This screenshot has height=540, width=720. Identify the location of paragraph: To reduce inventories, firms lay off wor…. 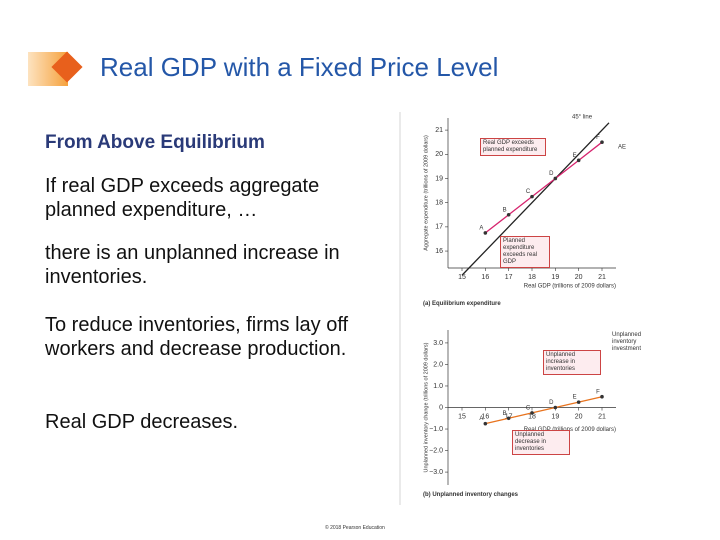
(197, 337).